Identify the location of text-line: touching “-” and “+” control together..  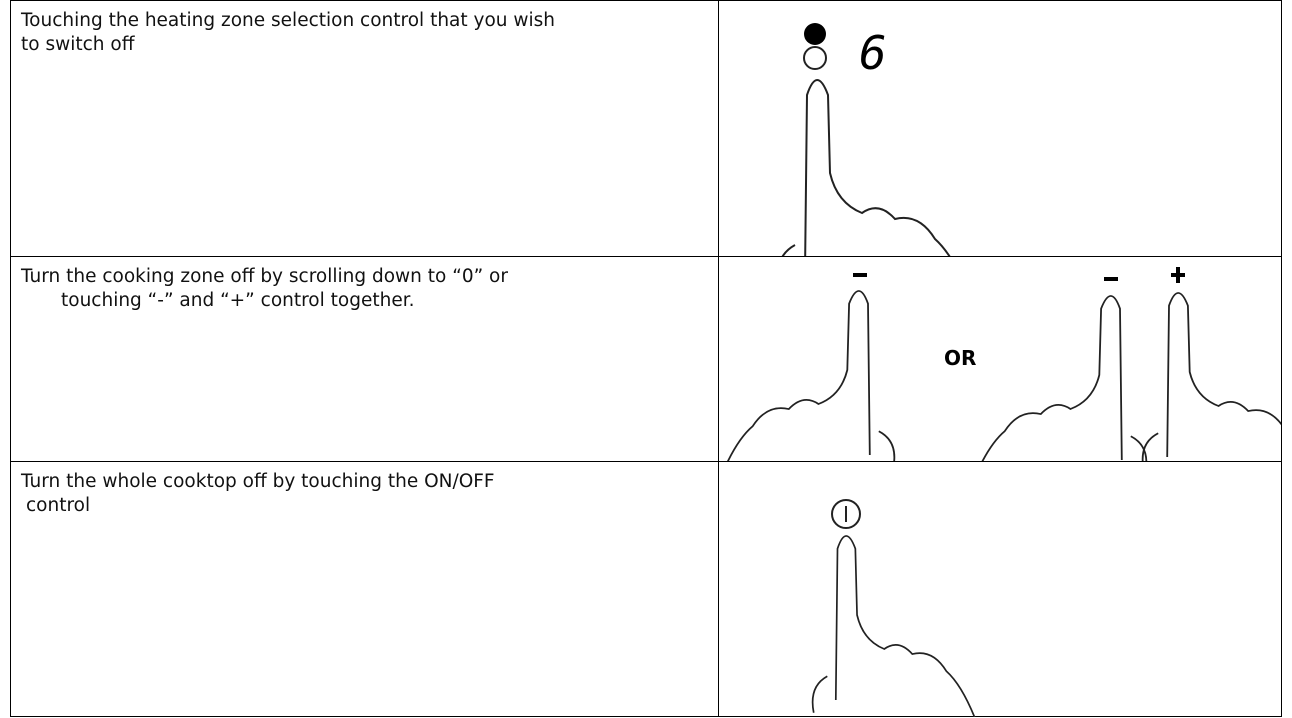
(238, 300).